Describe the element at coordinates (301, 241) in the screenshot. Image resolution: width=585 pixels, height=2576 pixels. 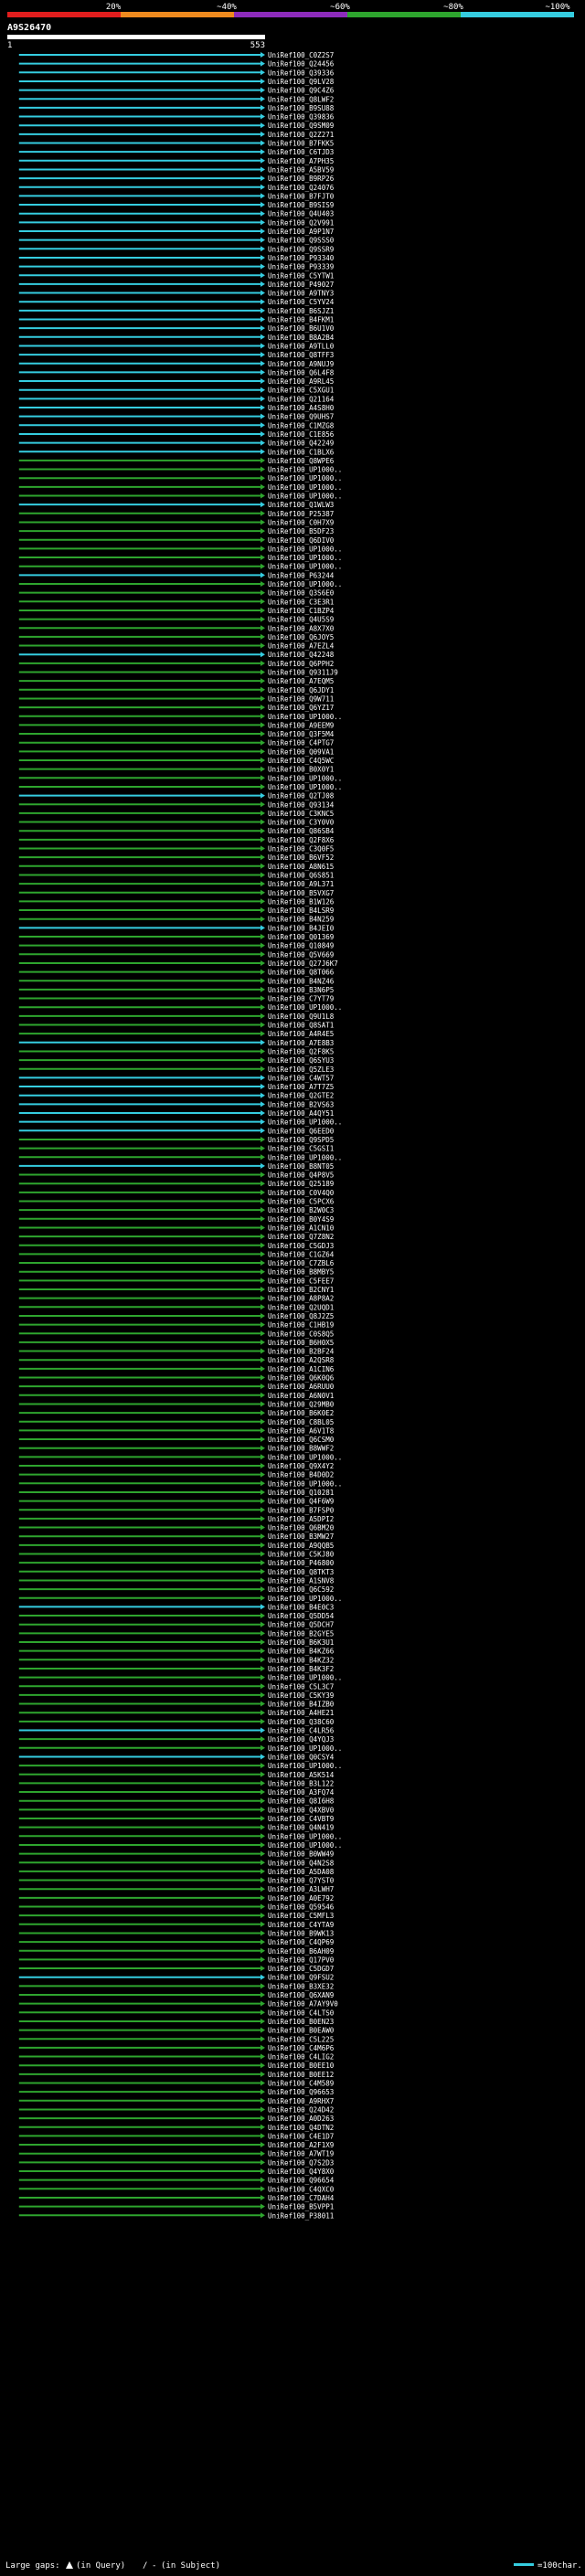
I see `hit-label: UniRef100_Q9SSS0` at that location.